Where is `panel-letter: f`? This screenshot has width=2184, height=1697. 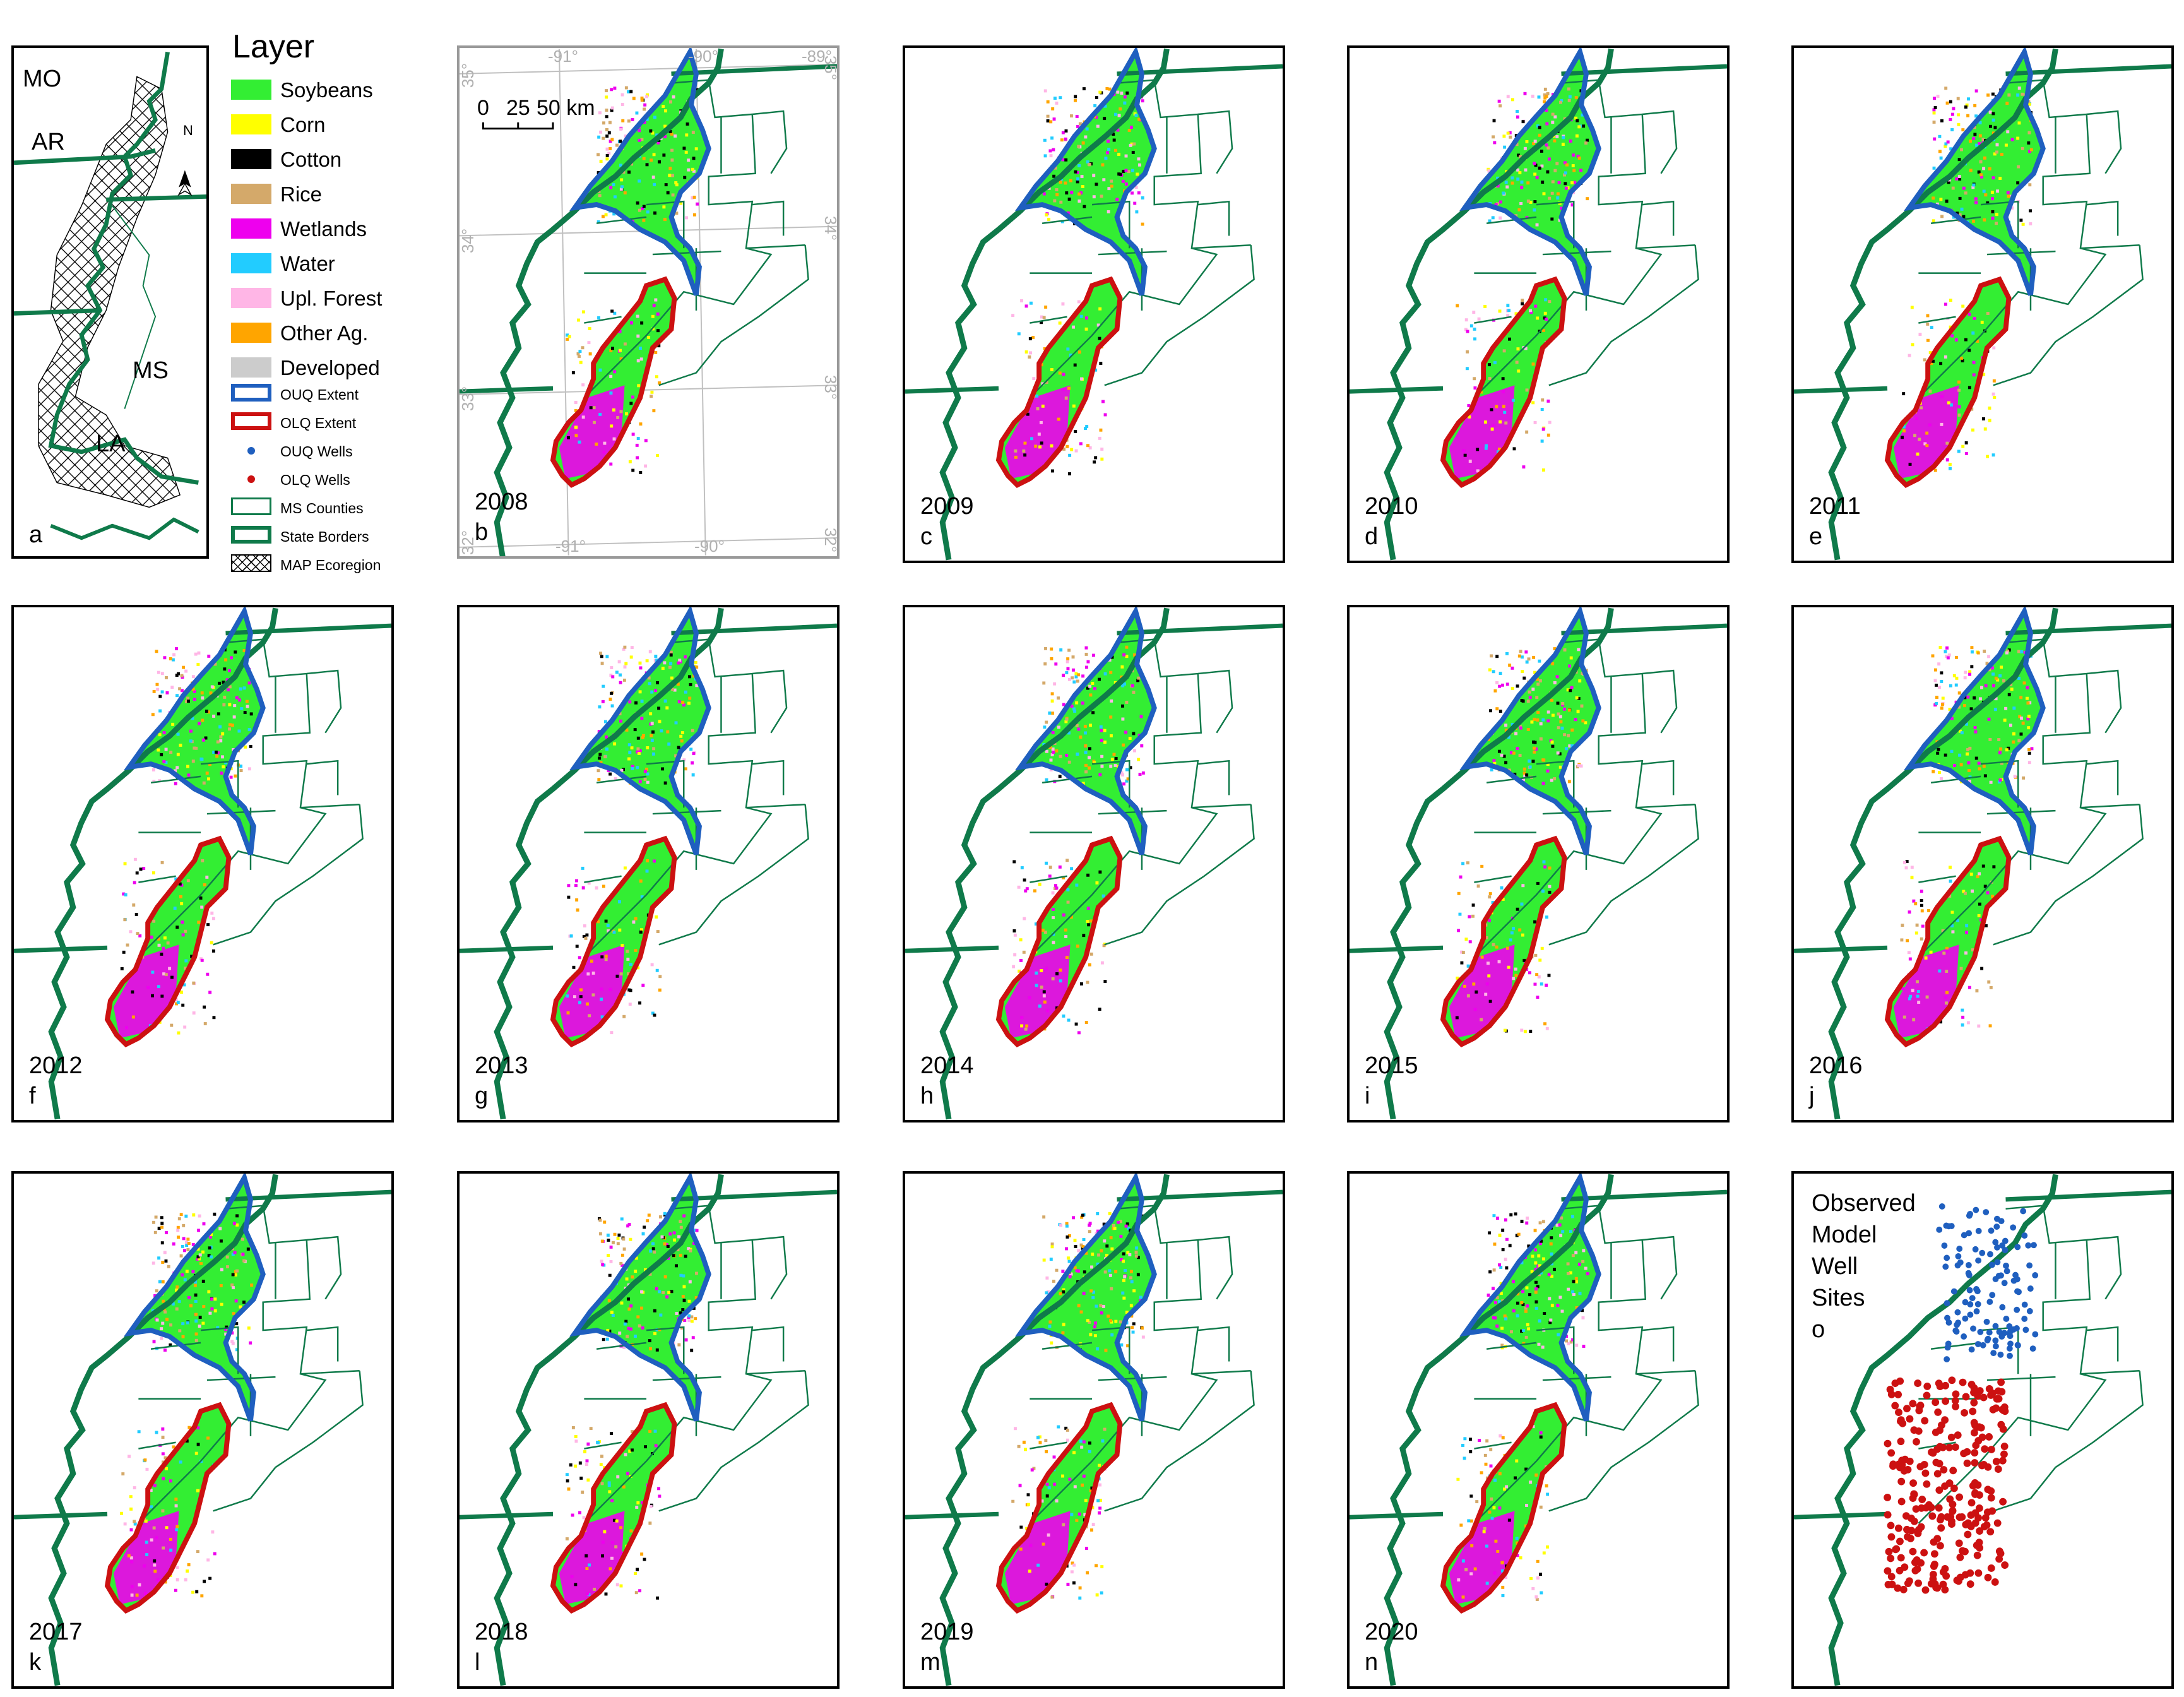
panel-letter: f is located at coordinates (32, 1096).